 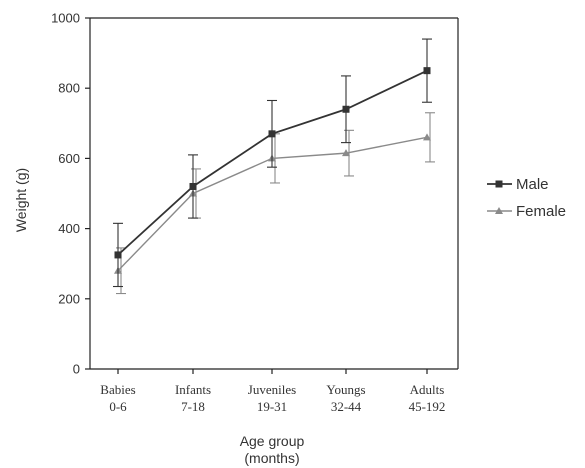 What do you see at coordinates (21, 200) in the screenshot?
I see `y-axis-title: Weight (g)` at bounding box center [21, 200].